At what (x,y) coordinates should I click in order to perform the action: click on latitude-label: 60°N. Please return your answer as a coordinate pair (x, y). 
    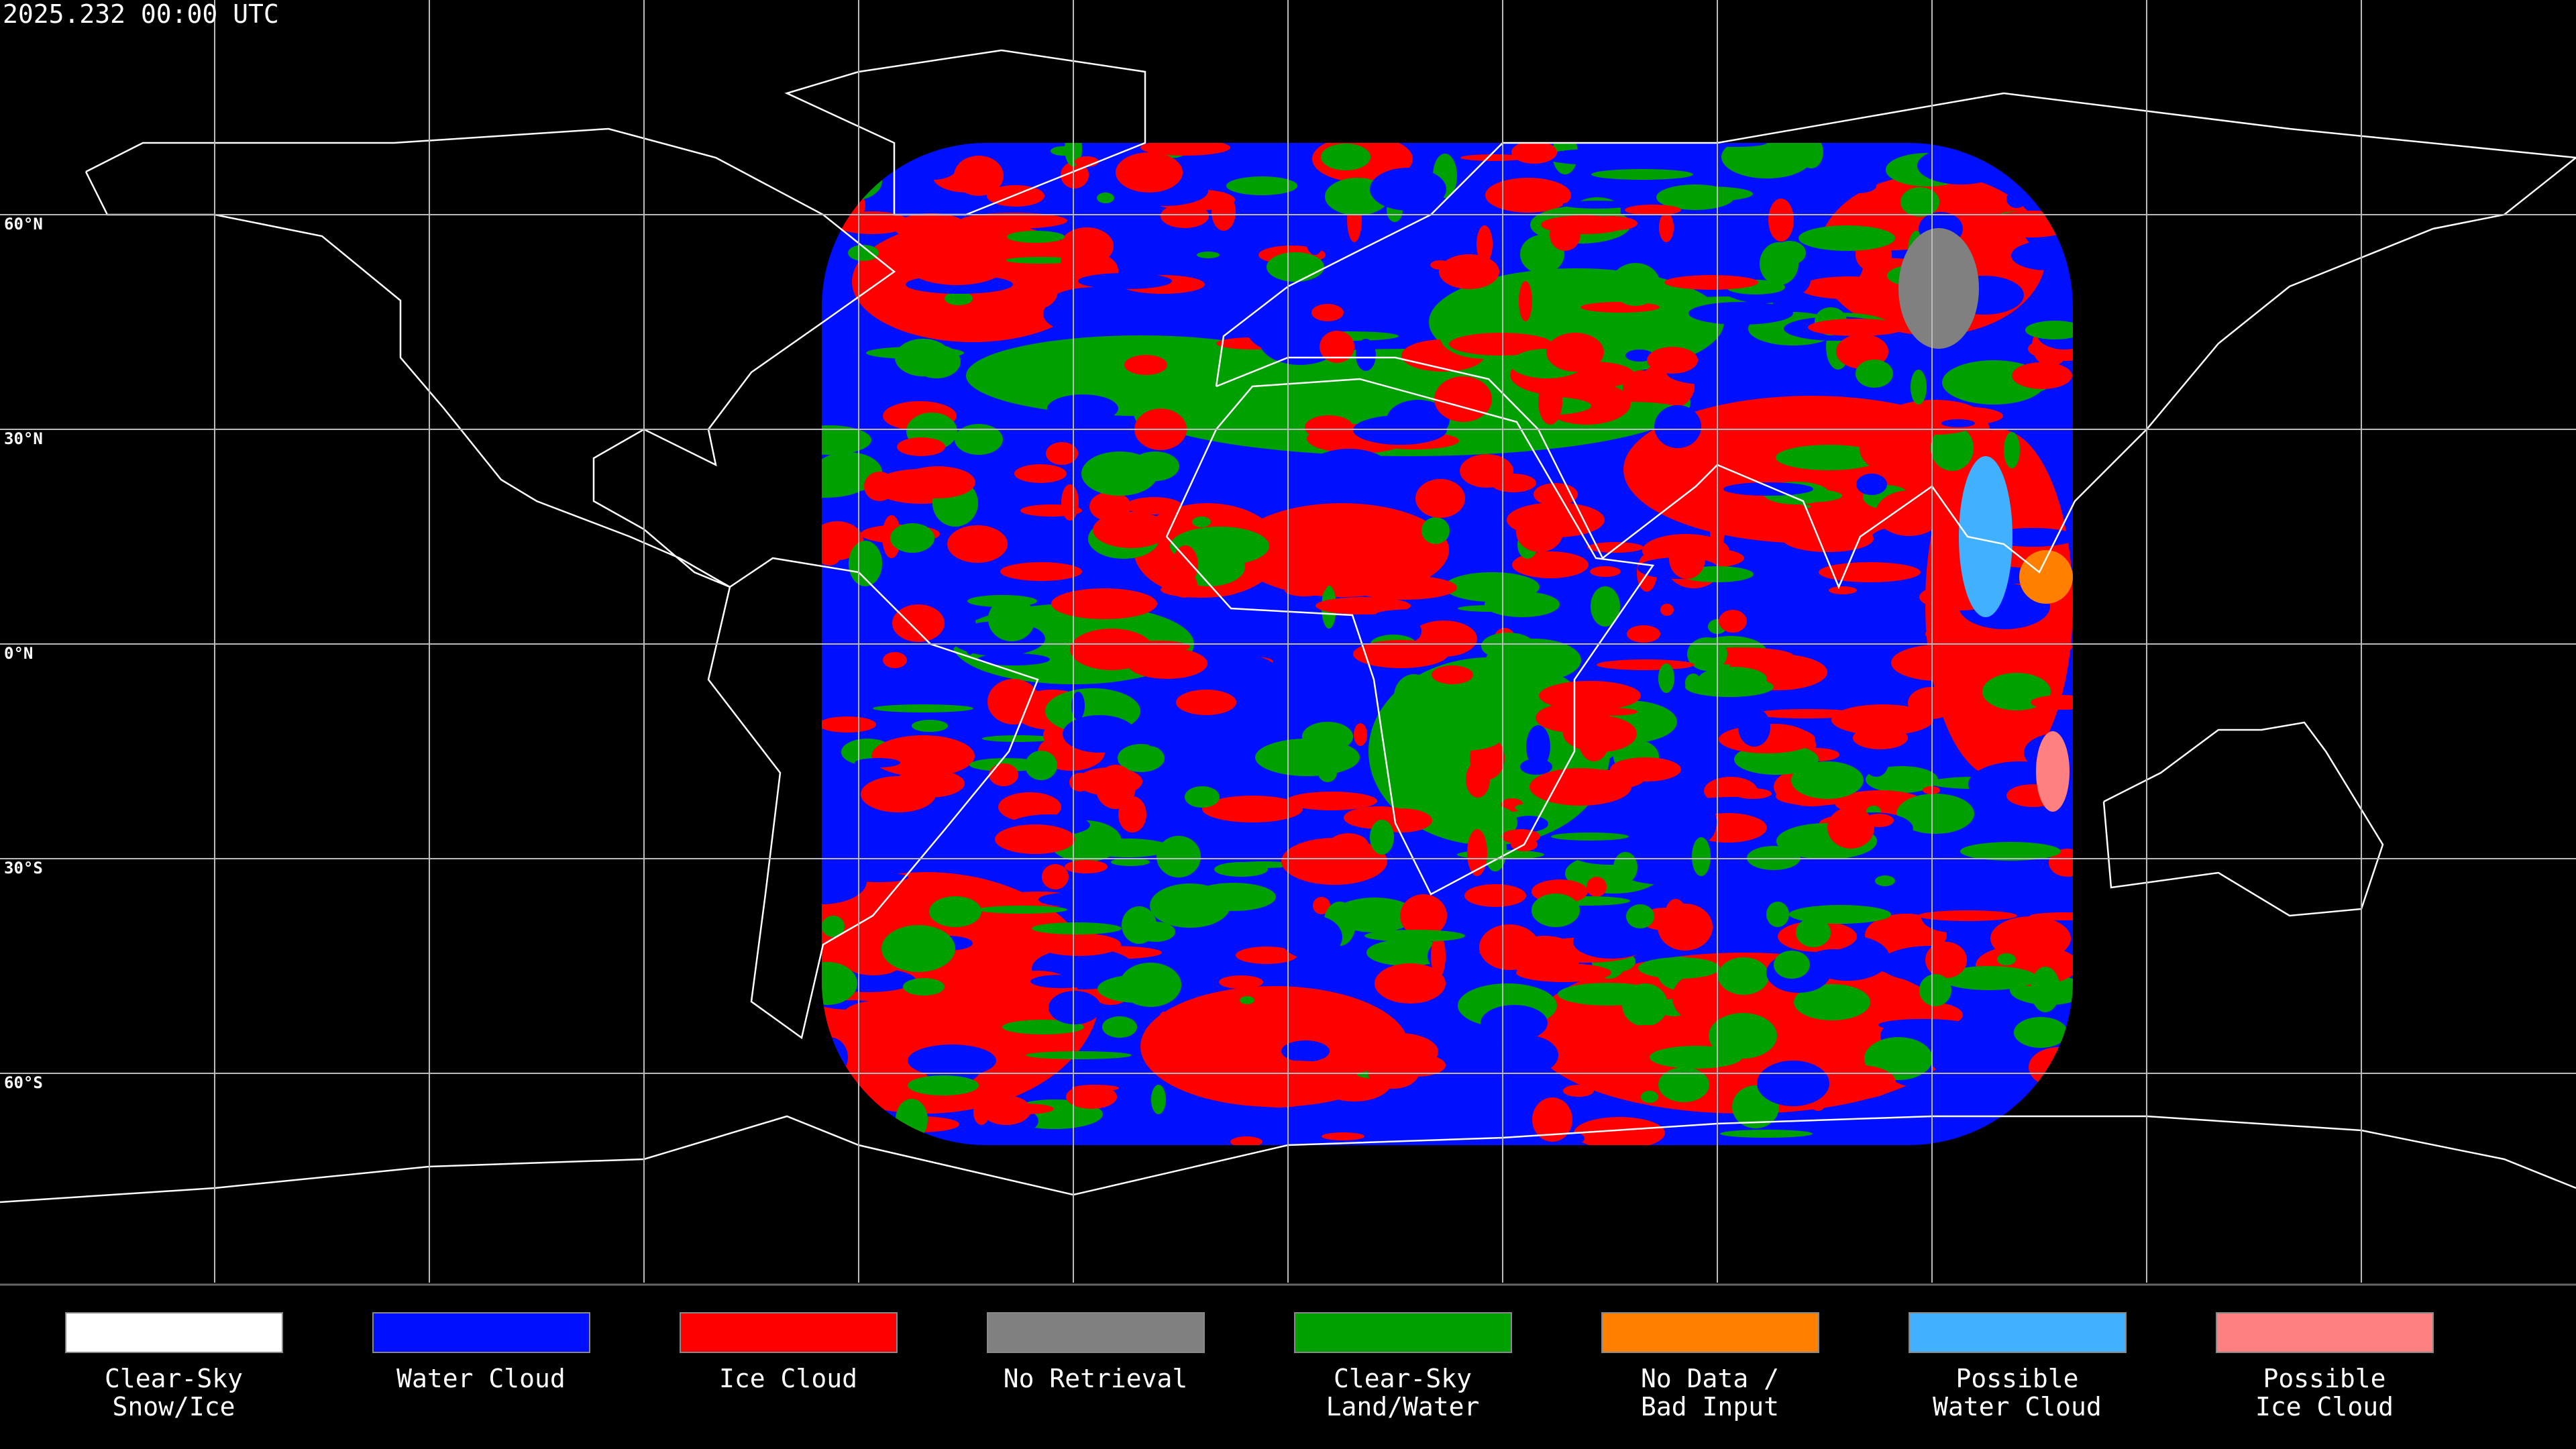
    Looking at the image, I should click on (23, 224).